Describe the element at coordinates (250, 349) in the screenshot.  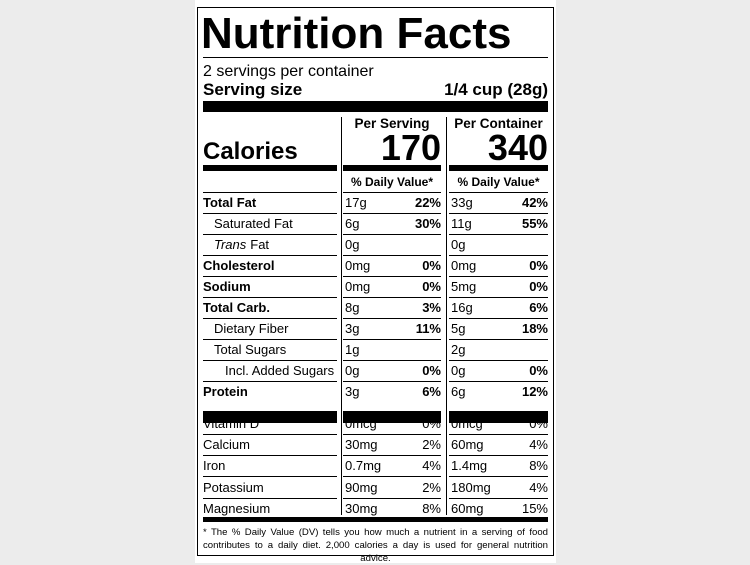
I see `nutrient-name: Total Sugars` at that location.